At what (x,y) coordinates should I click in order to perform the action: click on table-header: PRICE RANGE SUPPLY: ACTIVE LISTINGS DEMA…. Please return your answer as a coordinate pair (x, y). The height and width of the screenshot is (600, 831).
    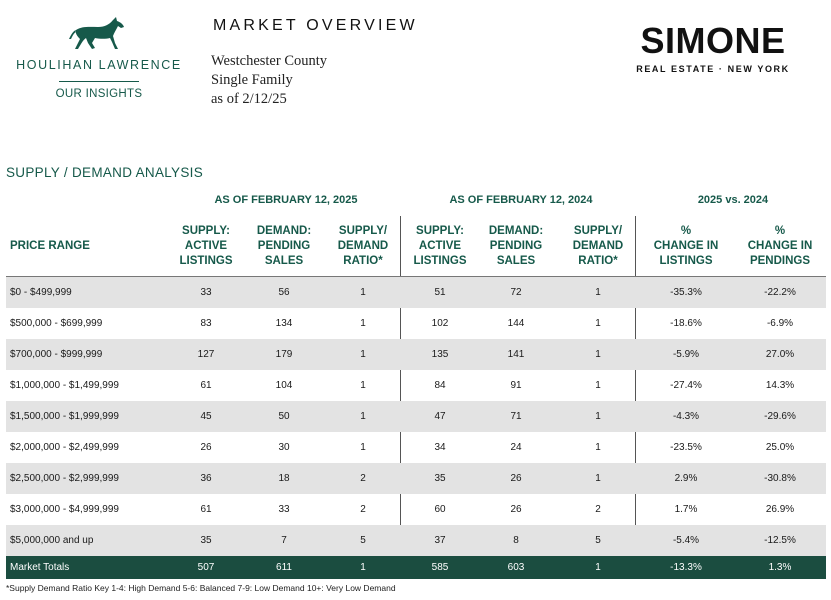
    Looking at the image, I should click on (416, 246).